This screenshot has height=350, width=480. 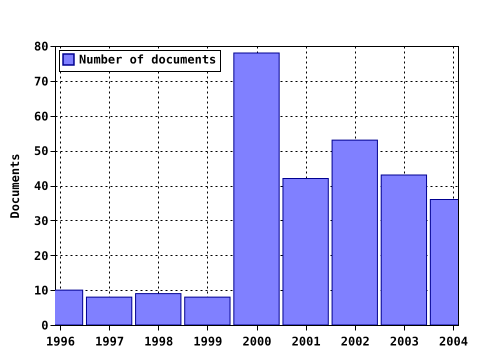 What do you see at coordinates (159, 341) in the screenshot?
I see `x-tick-label: 1998` at bounding box center [159, 341].